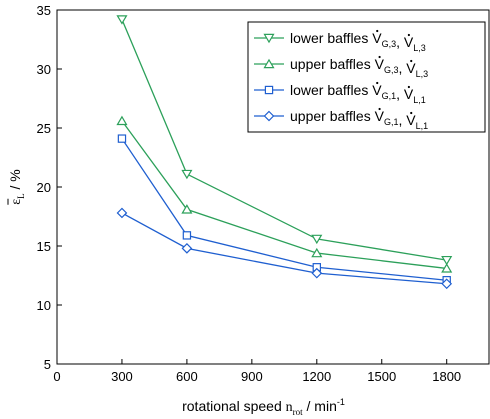  I want to click on series-line, so click(284, 248).